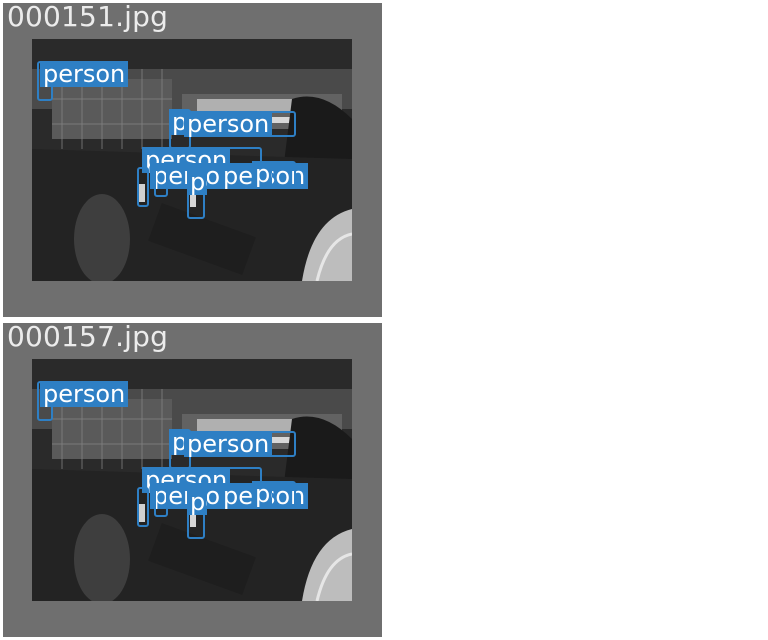 This screenshot has height=640, width=768. What do you see at coordinates (88, 18) in the screenshot?
I see `image-filename: 000151.jpg` at bounding box center [88, 18].